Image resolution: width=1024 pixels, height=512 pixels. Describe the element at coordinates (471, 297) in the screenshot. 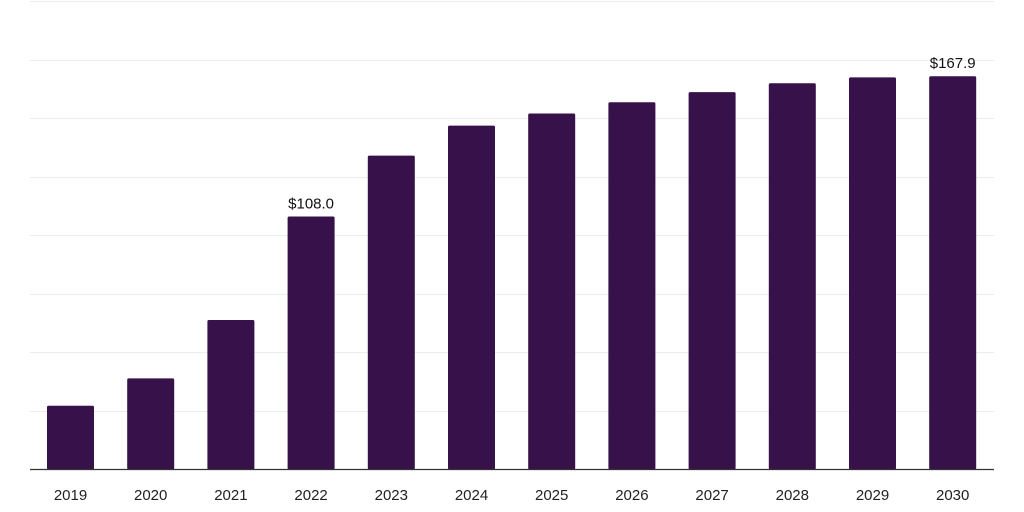

I see `bar-2024` at that location.